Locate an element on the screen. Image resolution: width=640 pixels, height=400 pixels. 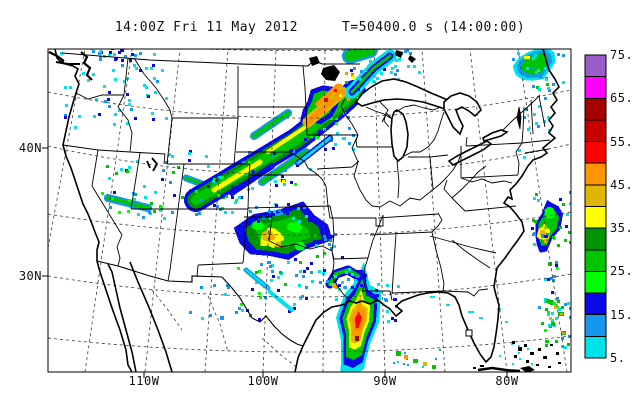
colorbar-tick-label: 5. is located at coordinates (618, 358).